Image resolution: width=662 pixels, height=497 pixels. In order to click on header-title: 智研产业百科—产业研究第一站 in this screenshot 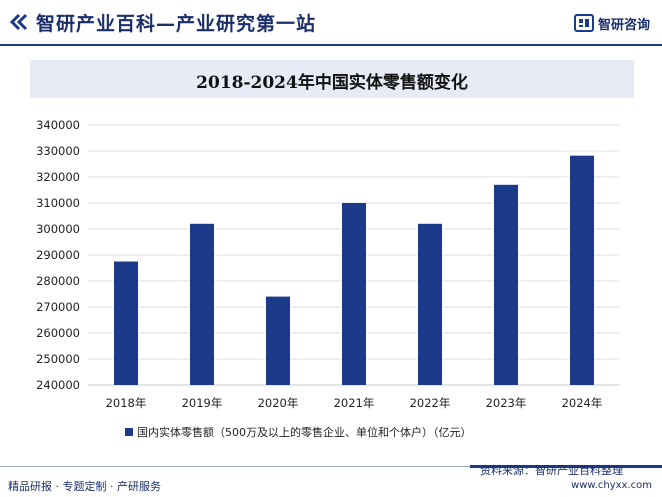, I will do `click(176, 24)`.